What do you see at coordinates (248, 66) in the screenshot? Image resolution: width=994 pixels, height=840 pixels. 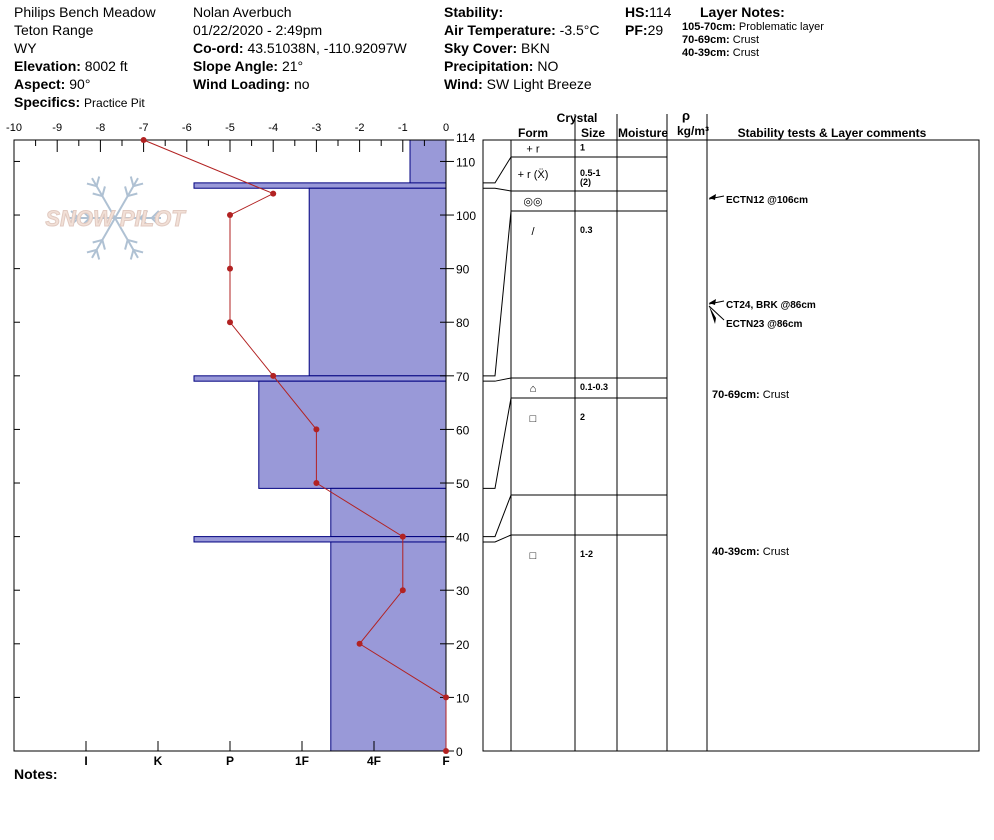 I see `slope-angle: Slope Angle: 21°` at bounding box center [248, 66].